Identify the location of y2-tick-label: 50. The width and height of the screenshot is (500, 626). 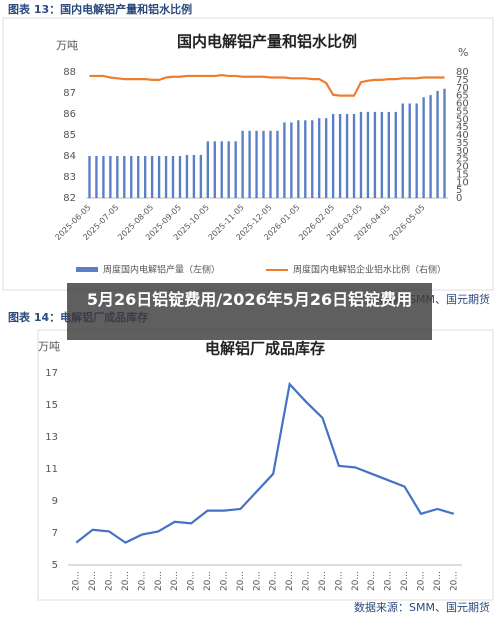
(462, 119).